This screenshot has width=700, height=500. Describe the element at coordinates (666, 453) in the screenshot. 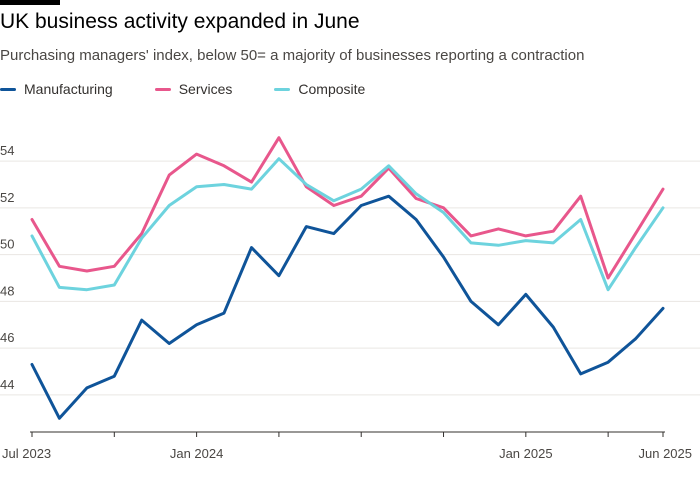

I see `x-tick-label-23: Jun 2025` at that location.